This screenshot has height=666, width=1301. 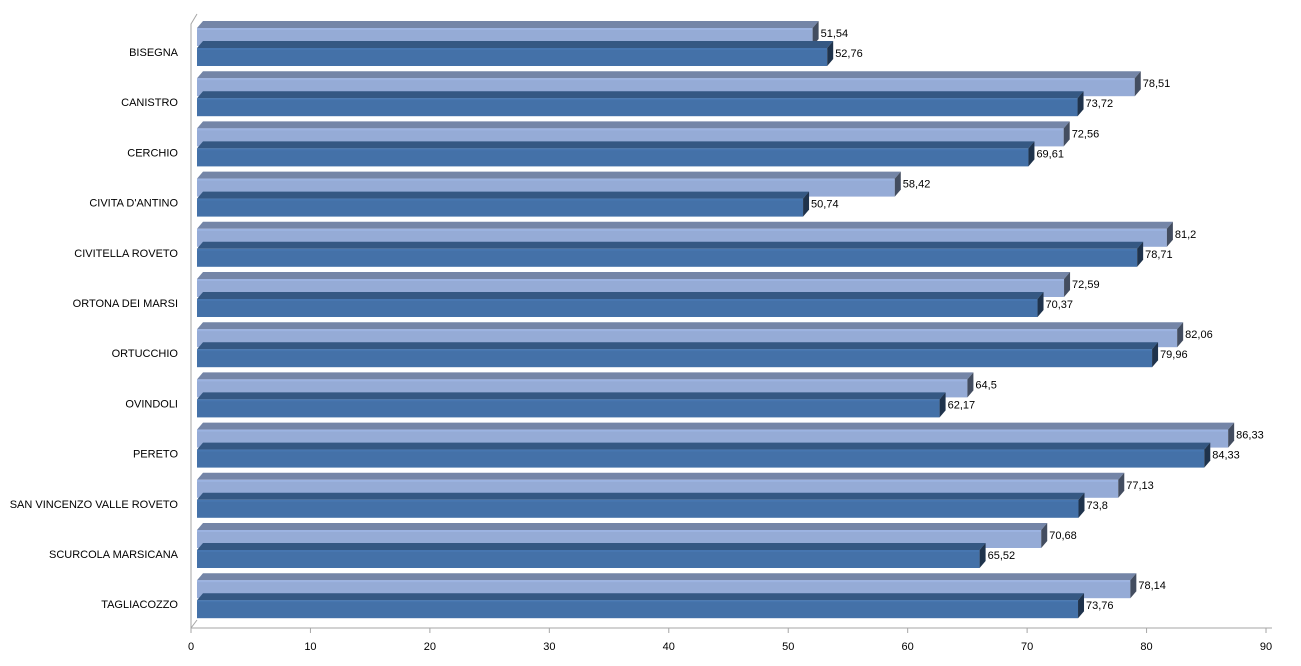 What do you see at coordinates (1174, 355) in the screenshot?
I see `data-label: 79,96` at bounding box center [1174, 355].